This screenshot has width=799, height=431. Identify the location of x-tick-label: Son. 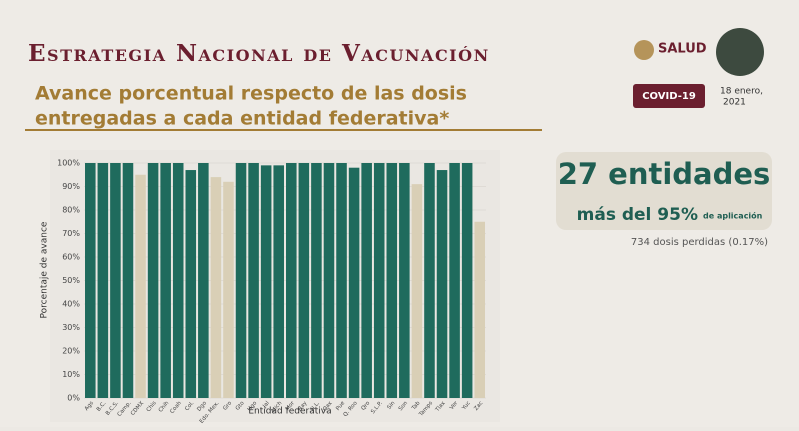
(404, 406).